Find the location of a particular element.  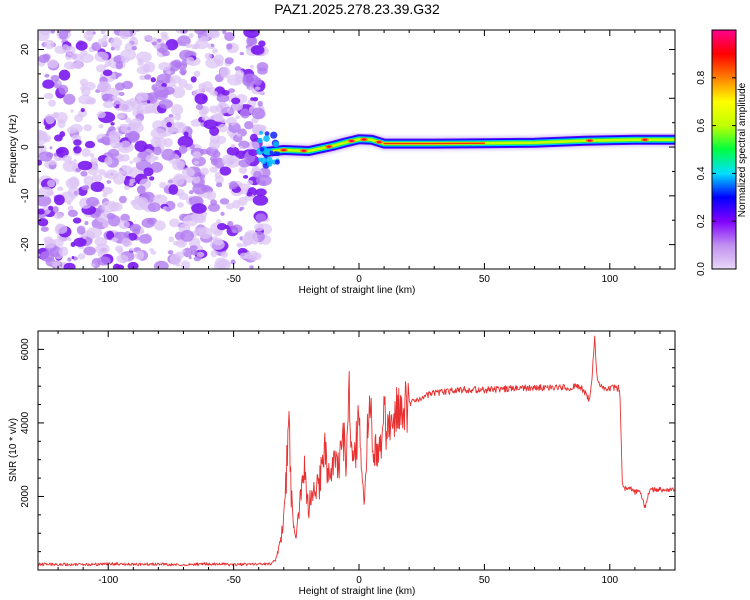

signal-onset-blob is located at coordinates (261, 132).